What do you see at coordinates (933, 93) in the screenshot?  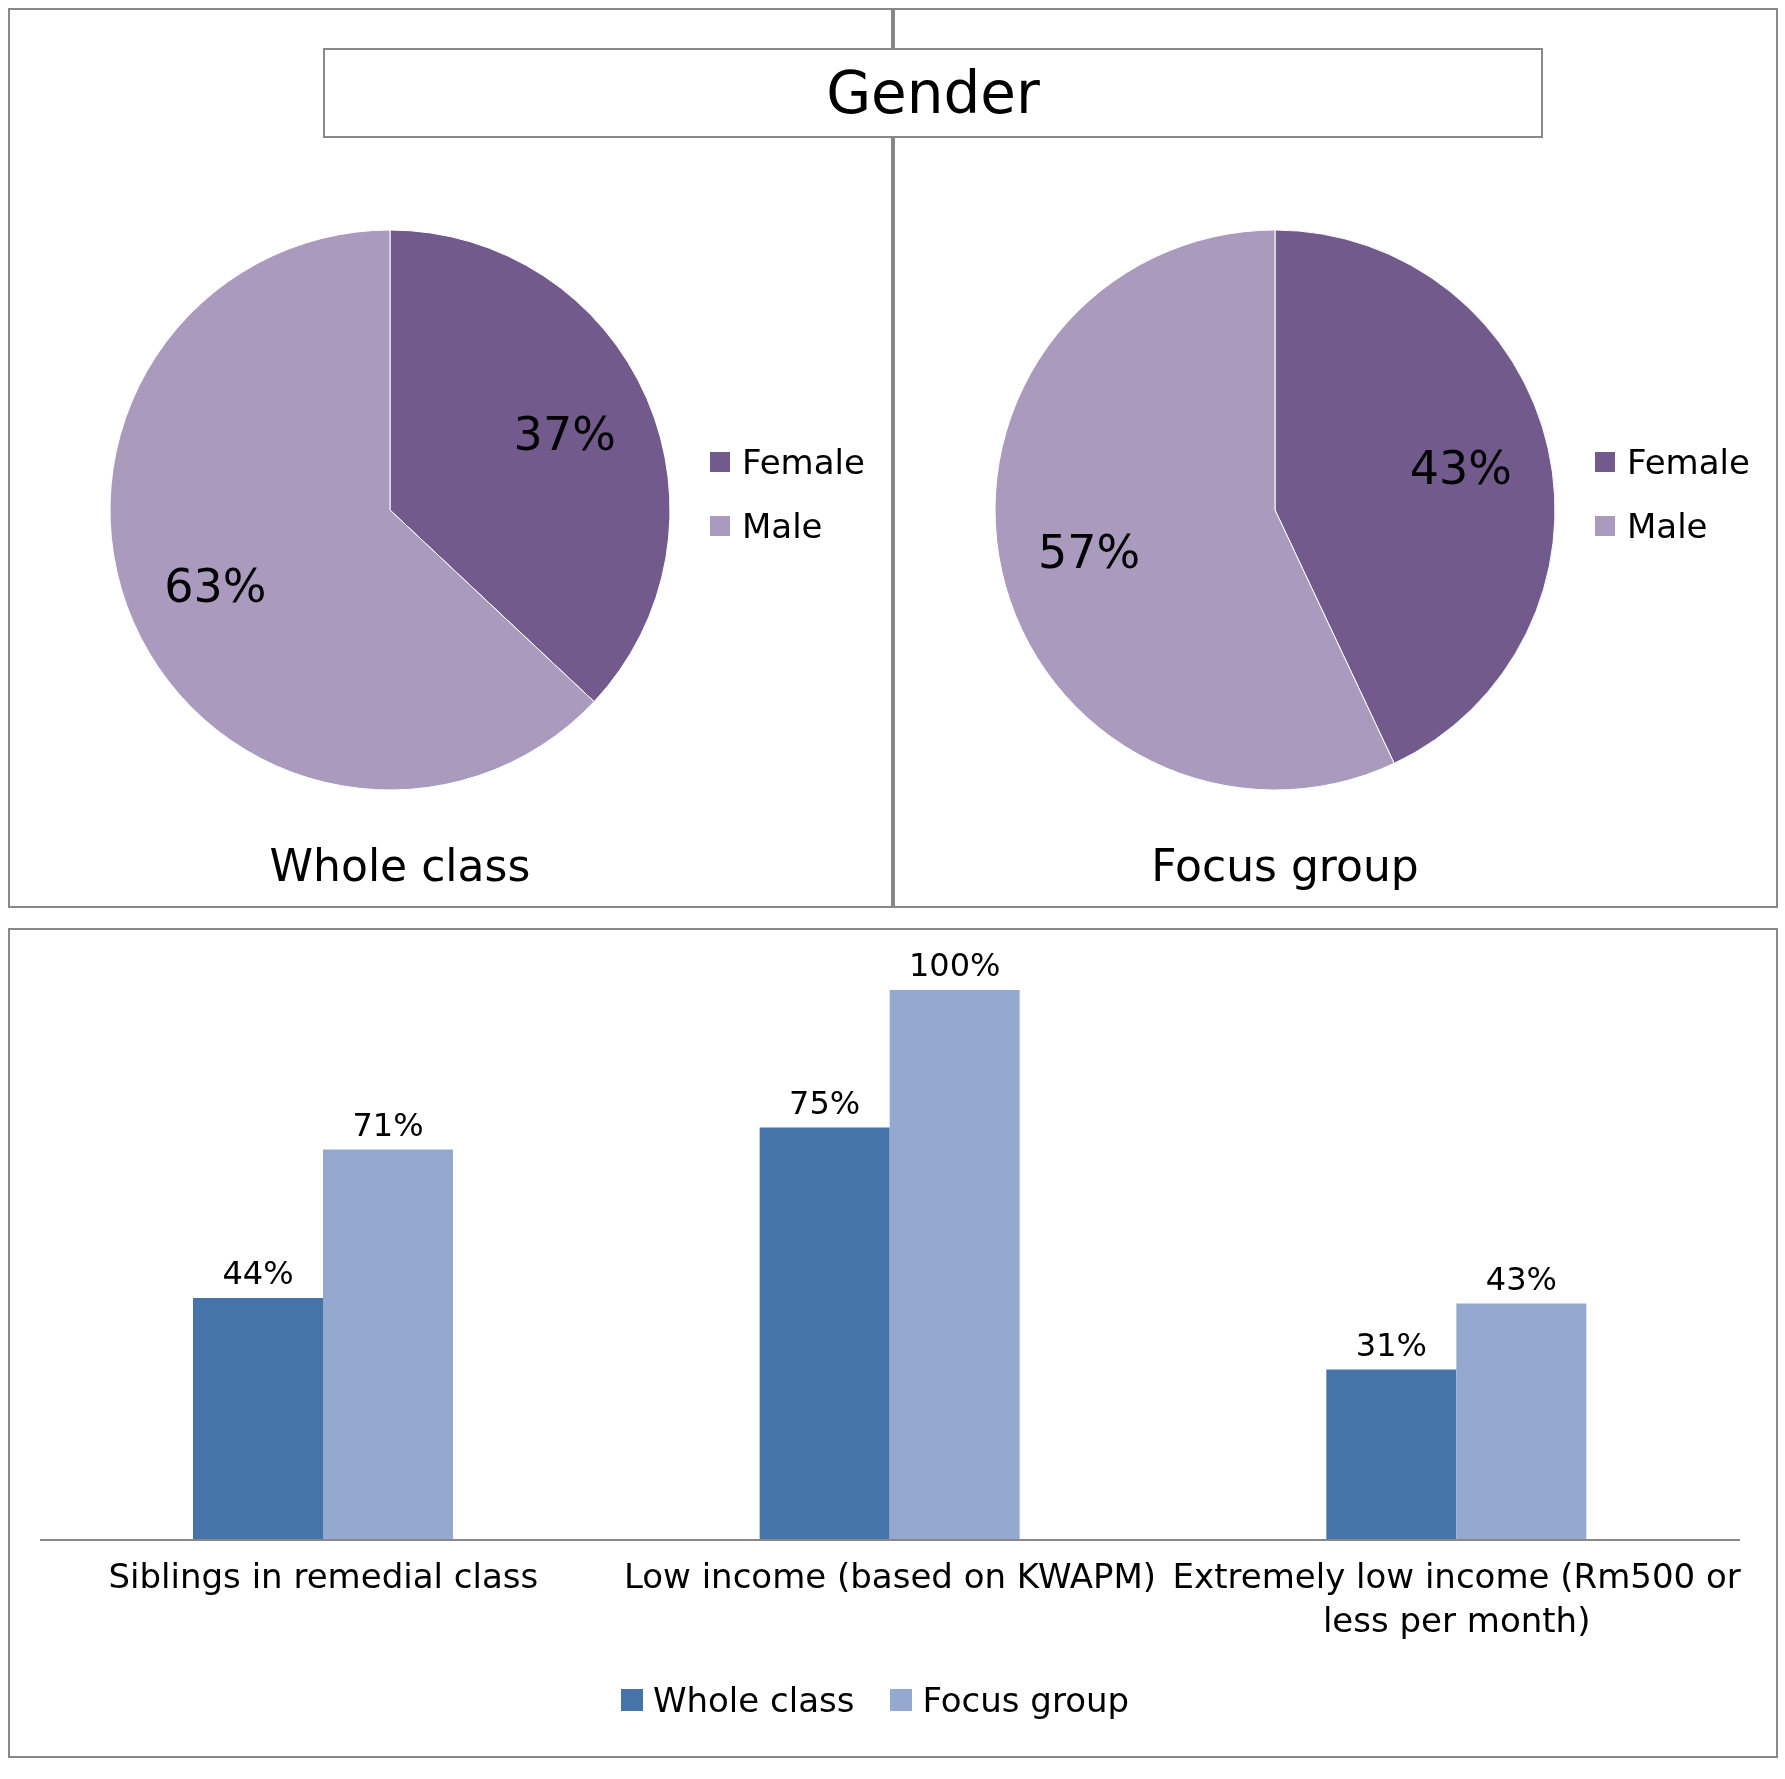 I see `chart-title: Gender` at bounding box center [933, 93].